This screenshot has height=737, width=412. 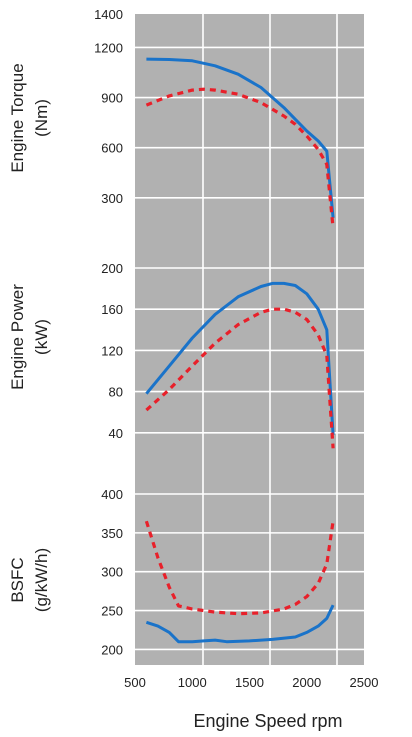 I want to click on x-tick-label: 500, so click(x=135, y=682).